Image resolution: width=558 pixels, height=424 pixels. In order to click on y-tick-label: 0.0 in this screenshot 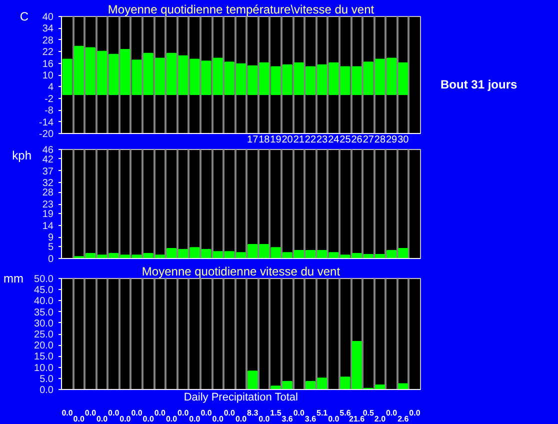, I will do `click(47, 390)`.